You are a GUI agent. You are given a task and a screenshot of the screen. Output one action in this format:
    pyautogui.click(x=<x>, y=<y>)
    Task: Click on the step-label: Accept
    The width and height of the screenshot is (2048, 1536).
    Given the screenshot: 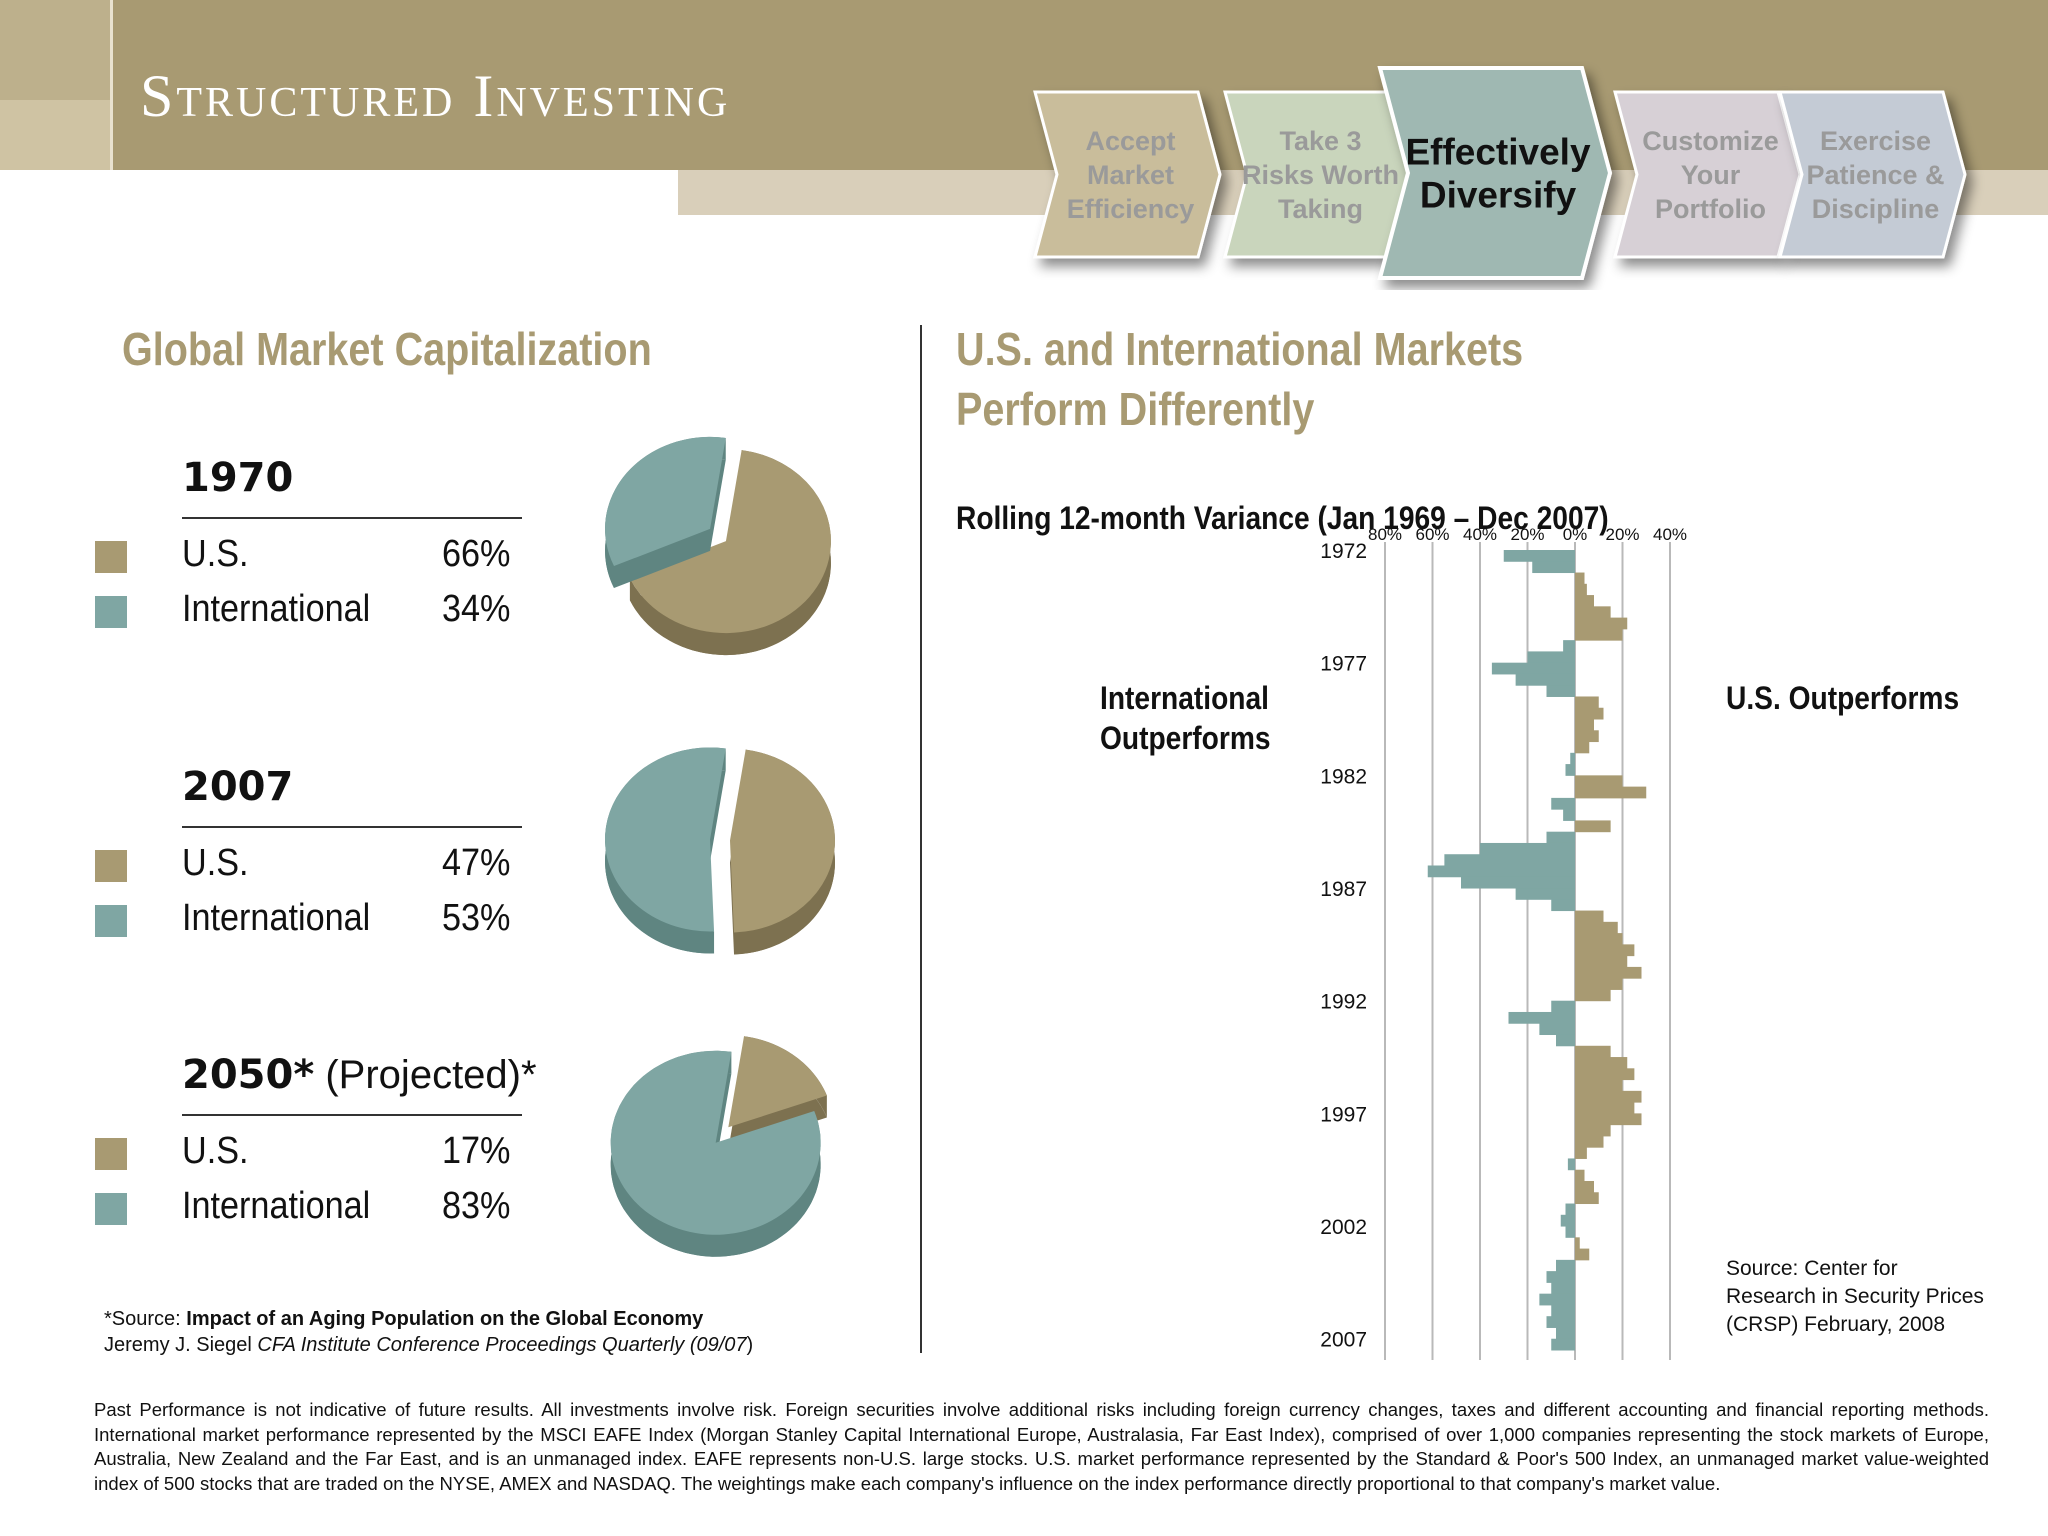 What is the action you would take?
    pyautogui.click(x=1130, y=141)
    